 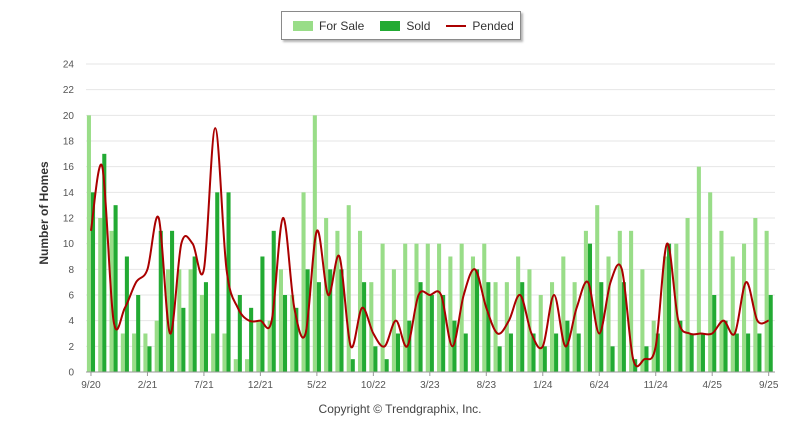 I want to click on legend-item-for-sale: For Sale, so click(x=328, y=26).